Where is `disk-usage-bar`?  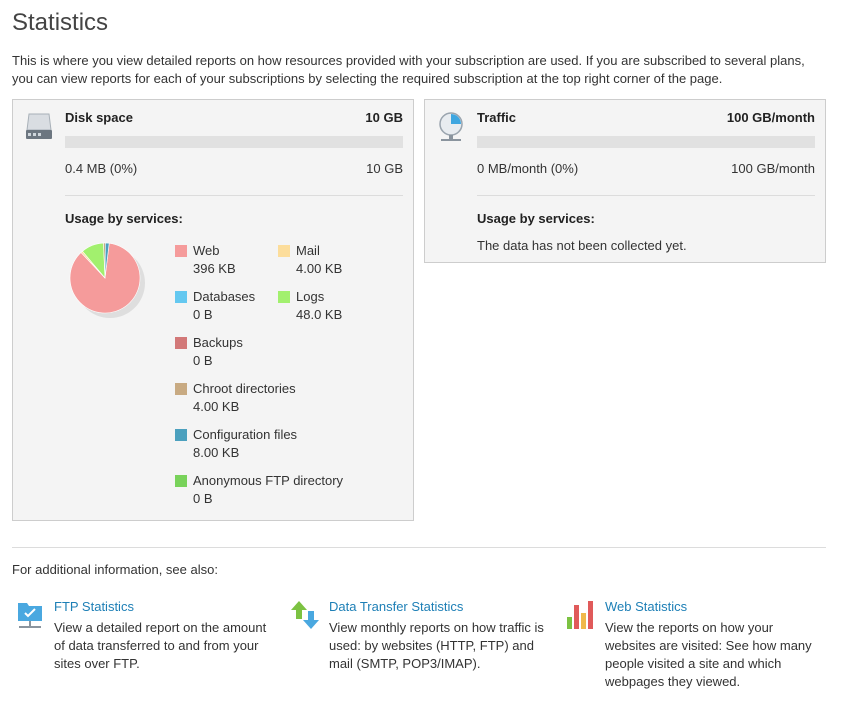 disk-usage-bar is located at coordinates (234, 142).